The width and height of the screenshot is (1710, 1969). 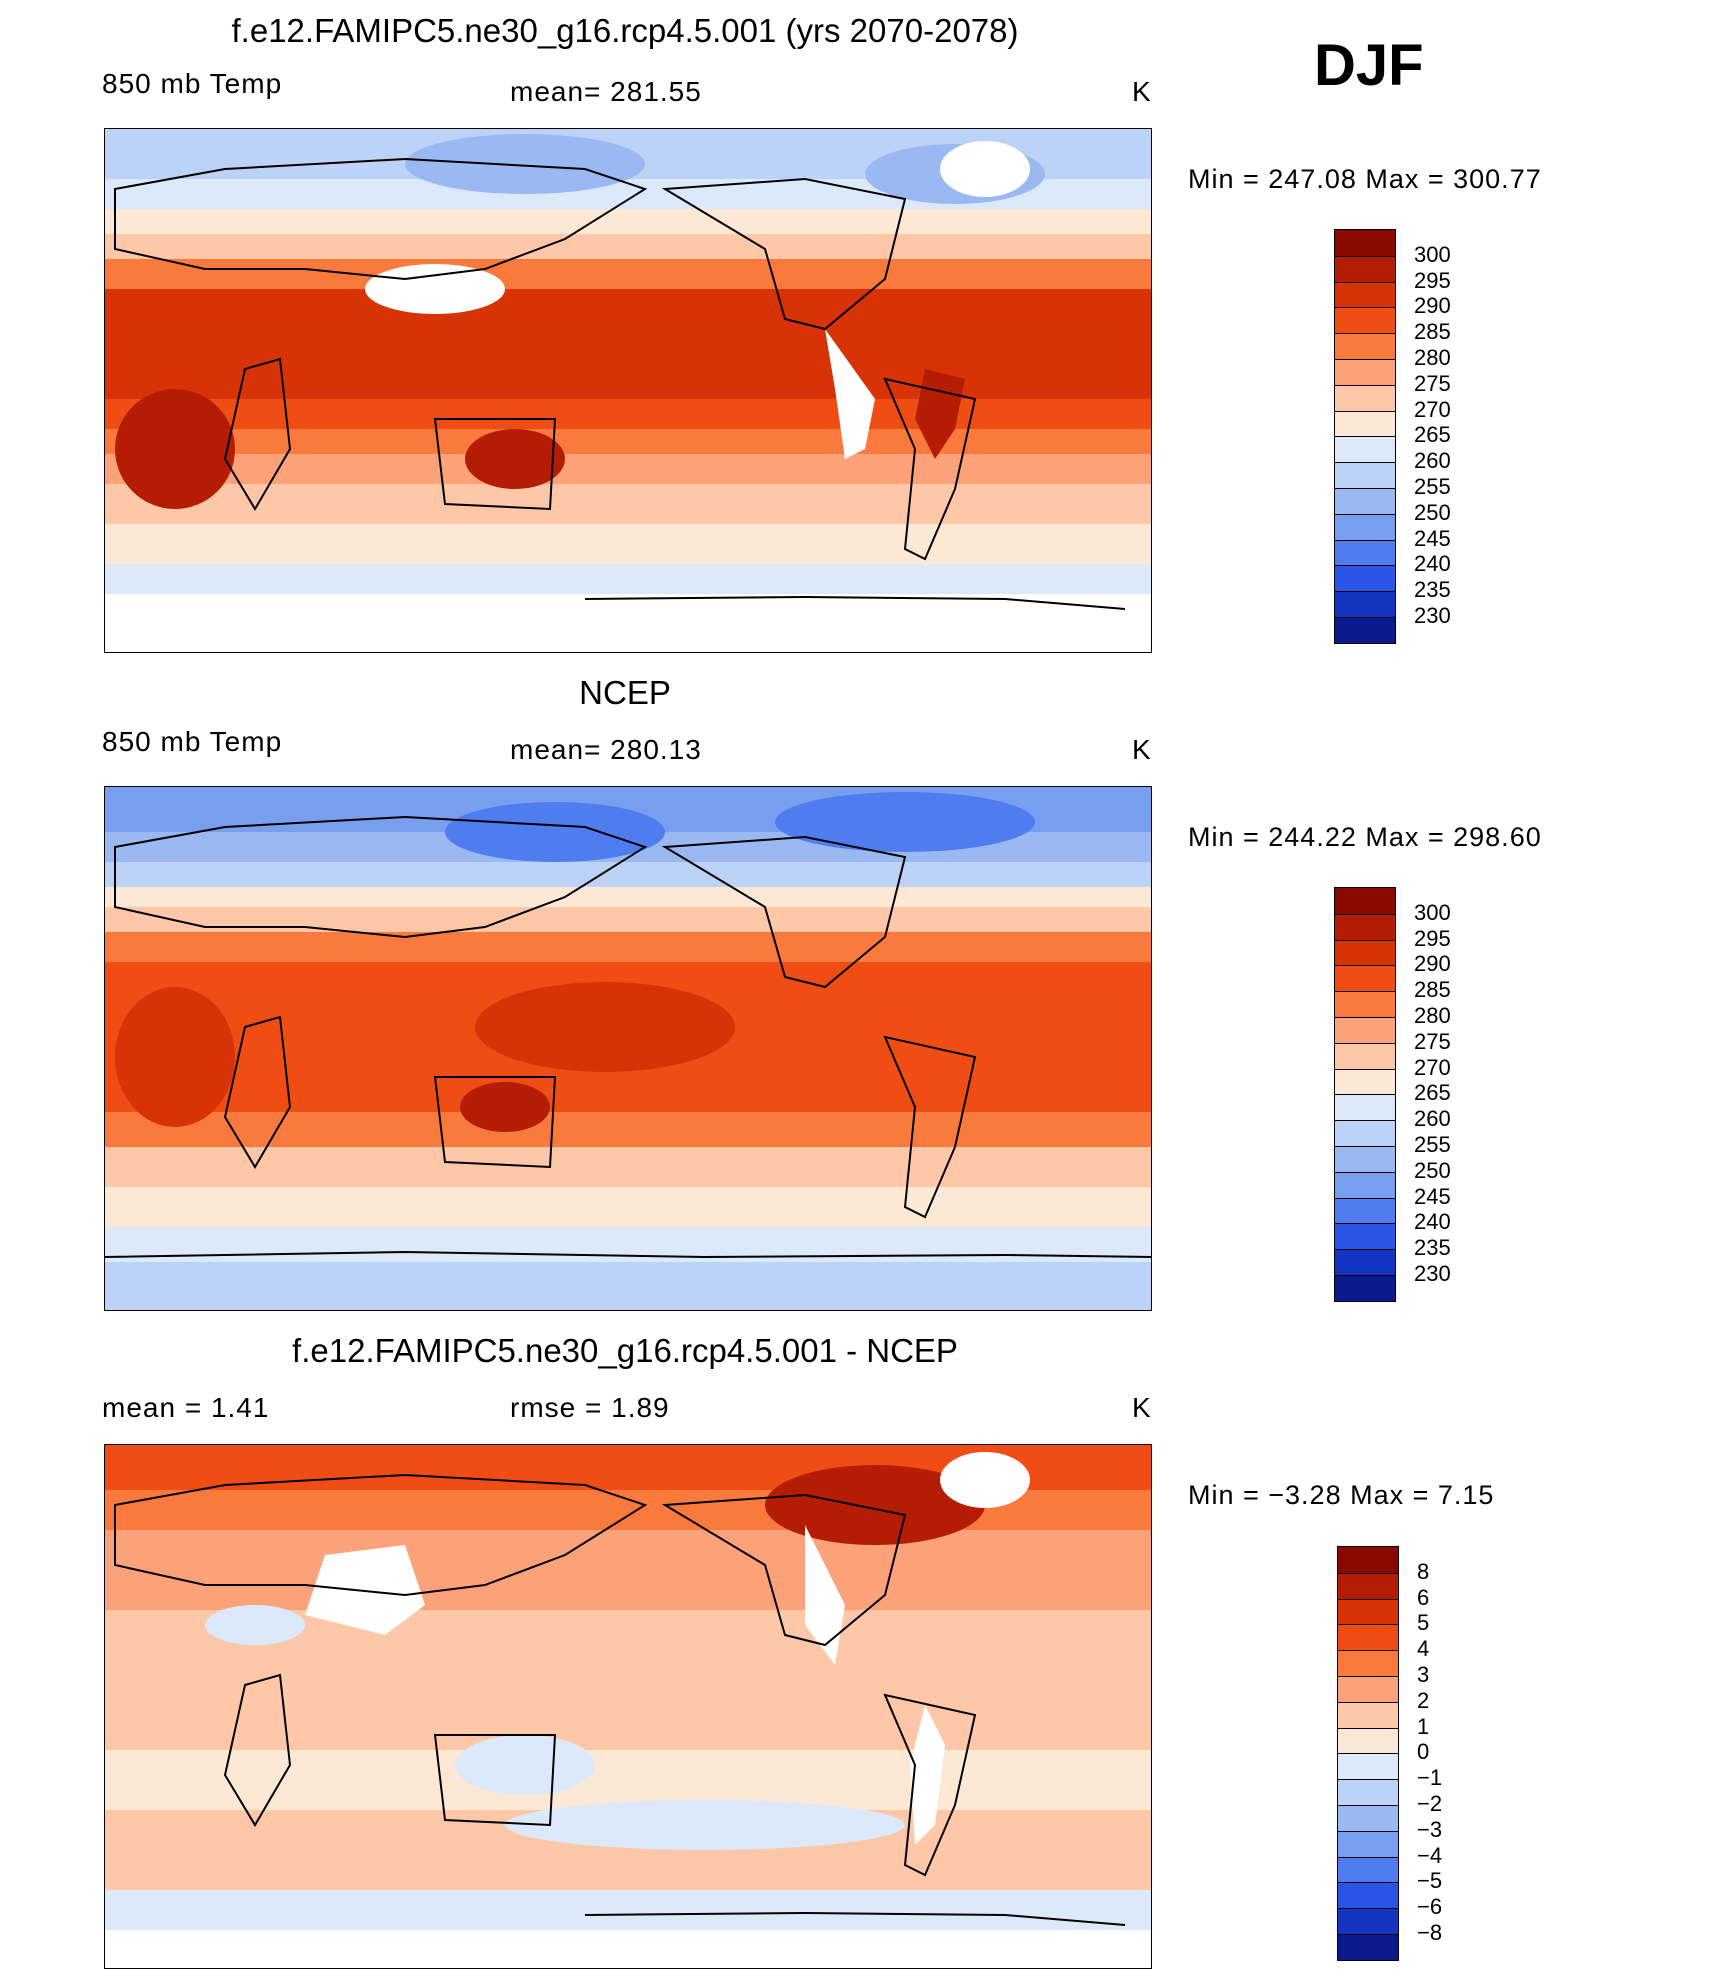 I want to click on panel-3-title: f.e12.FAMIPC5.ne30_g16.rcp4.5.001 - NCEP, so click(x=625, y=1350).